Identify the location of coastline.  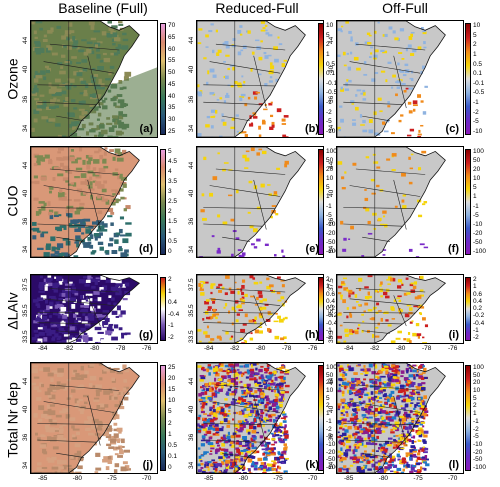
(251, 202).